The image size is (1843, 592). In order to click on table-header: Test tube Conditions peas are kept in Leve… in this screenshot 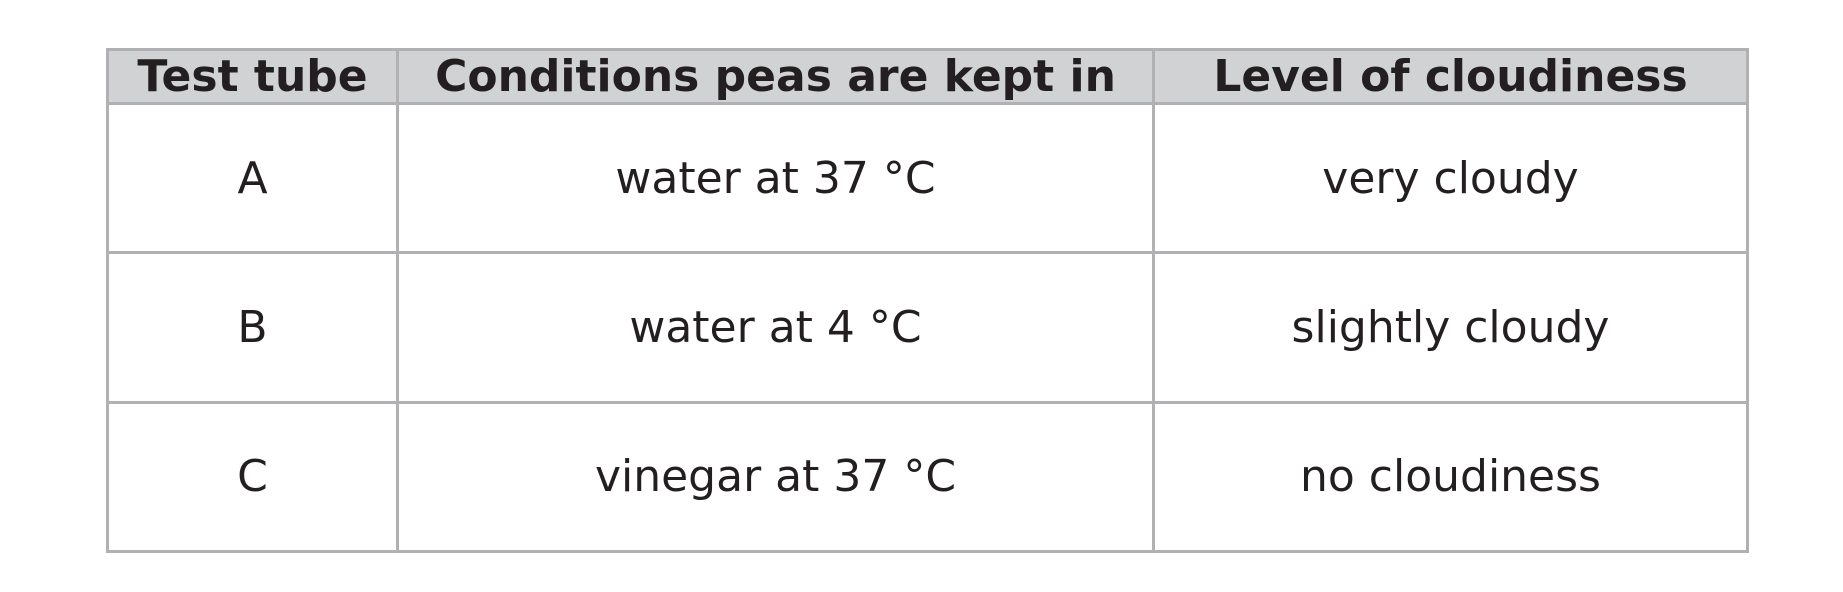, I will do `click(927, 76)`.